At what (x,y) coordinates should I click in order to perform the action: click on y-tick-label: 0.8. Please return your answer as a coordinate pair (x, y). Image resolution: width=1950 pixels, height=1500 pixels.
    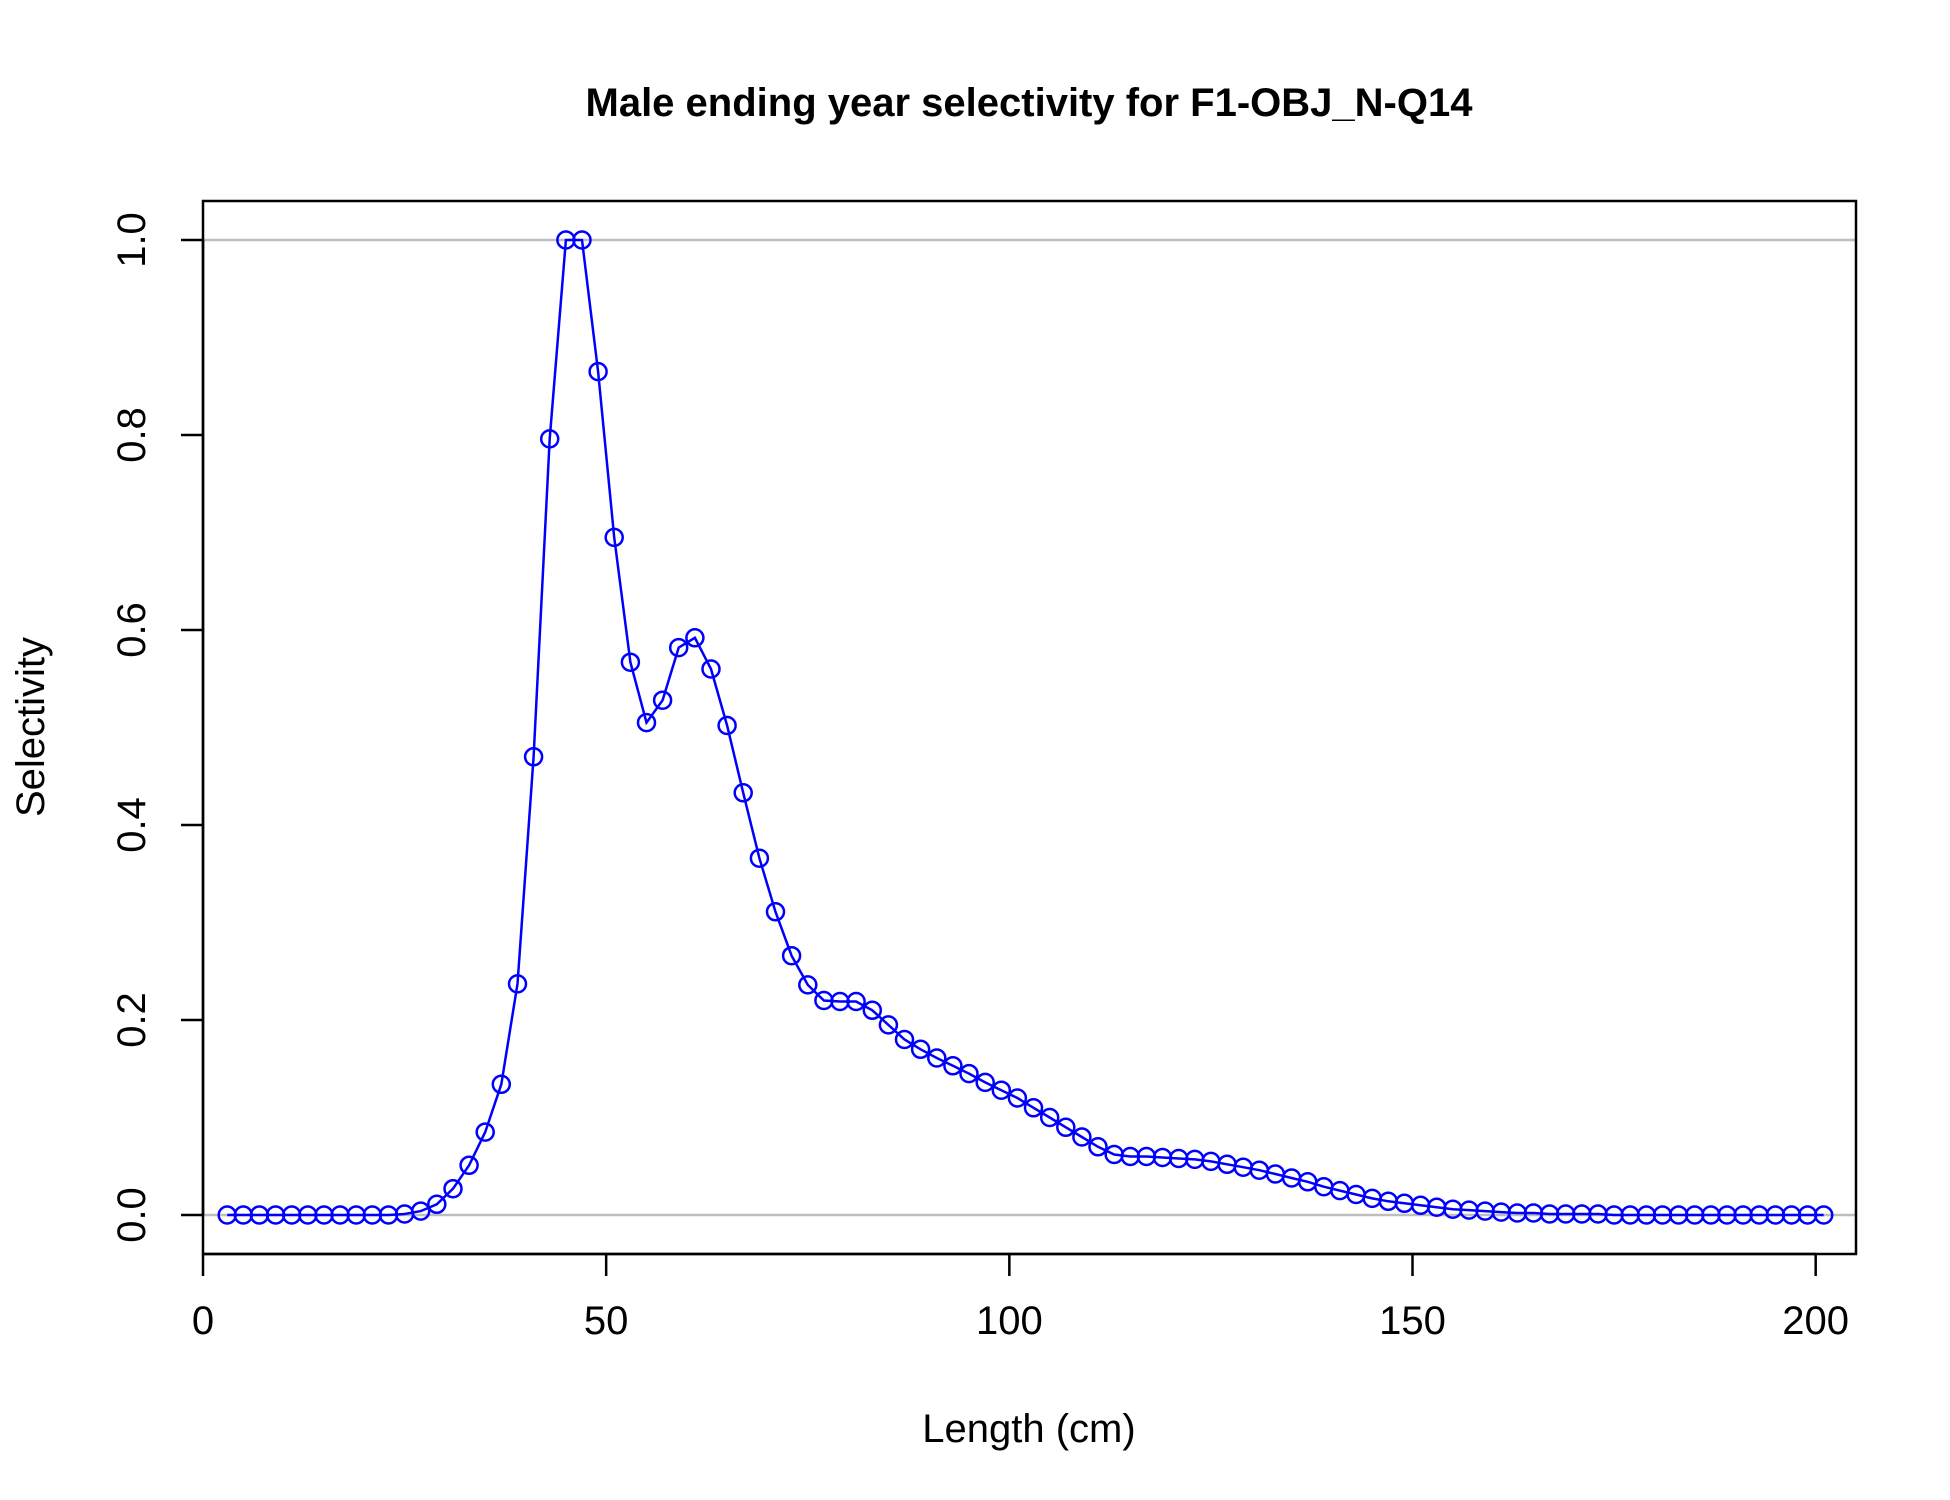
    Looking at the image, I should click on (132, 435).